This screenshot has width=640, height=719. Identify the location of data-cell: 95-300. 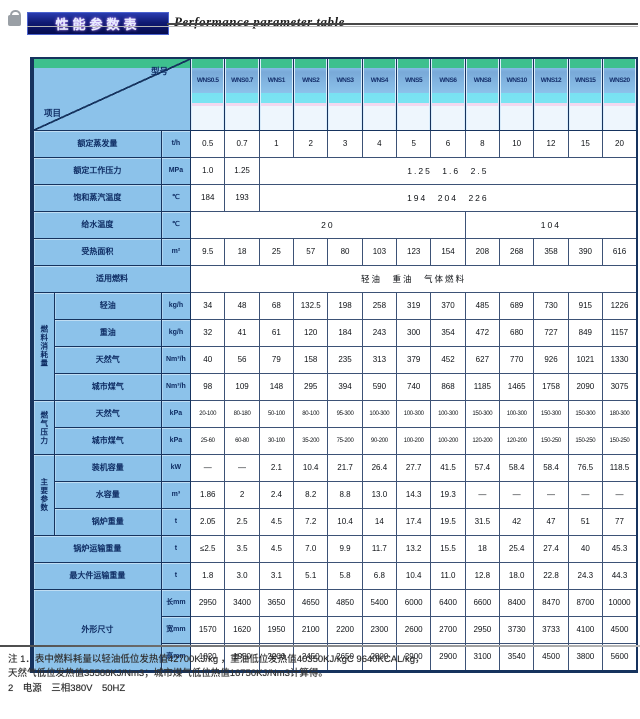
(345, 414).